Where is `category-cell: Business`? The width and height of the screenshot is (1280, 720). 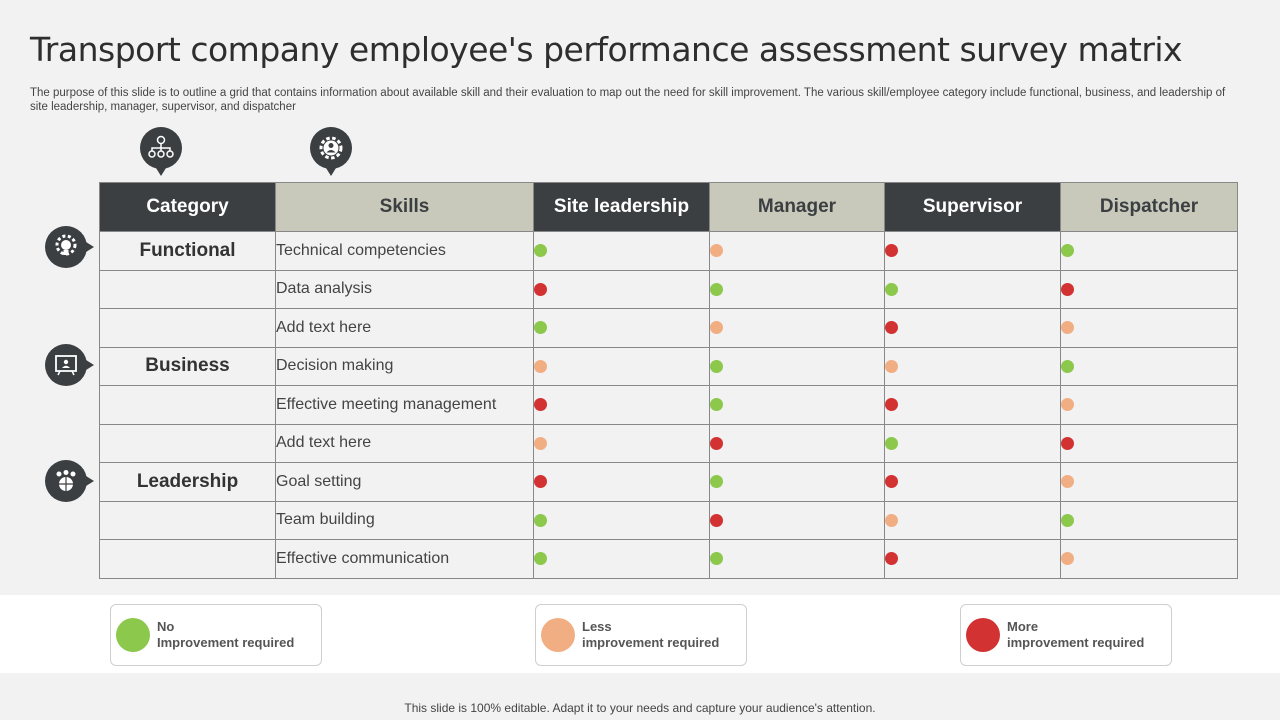 category-cell: Business is located at coordinates (187, 366).